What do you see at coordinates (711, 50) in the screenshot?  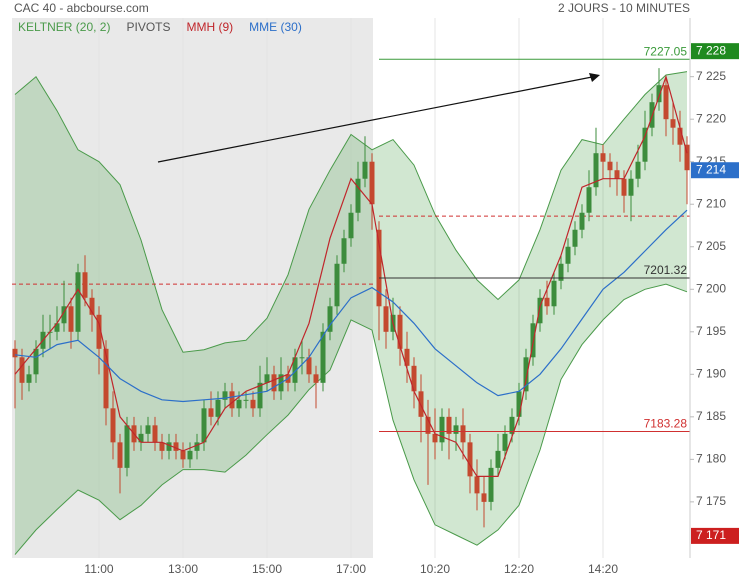 I see `price-tag-label: 7 228` at bounding box center [711, 50].